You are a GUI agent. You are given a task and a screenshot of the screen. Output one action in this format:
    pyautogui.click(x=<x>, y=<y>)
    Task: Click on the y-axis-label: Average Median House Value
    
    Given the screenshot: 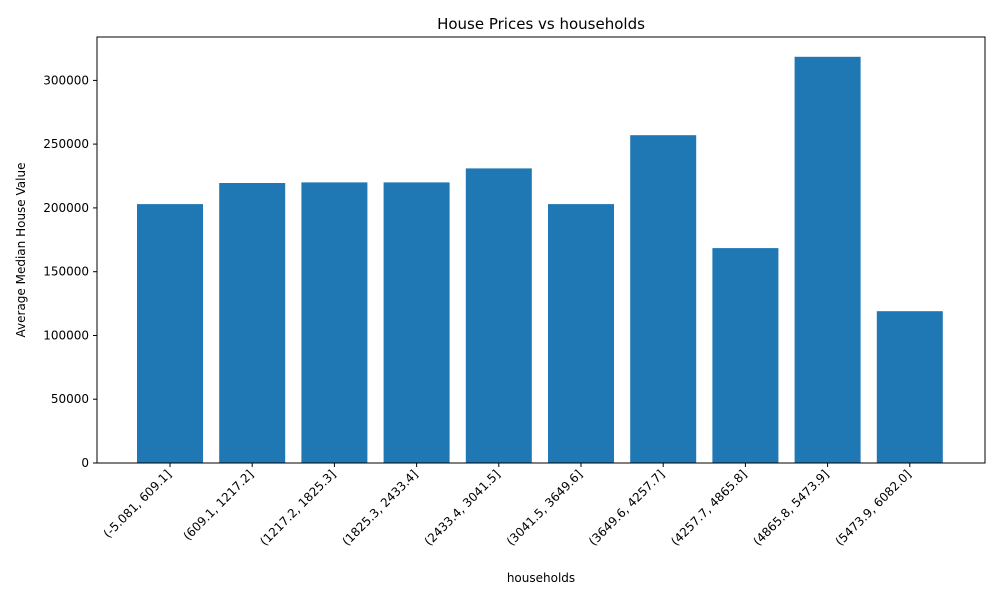 What is the action you would take?
    pyautogui.click(x=21, y=250)
    